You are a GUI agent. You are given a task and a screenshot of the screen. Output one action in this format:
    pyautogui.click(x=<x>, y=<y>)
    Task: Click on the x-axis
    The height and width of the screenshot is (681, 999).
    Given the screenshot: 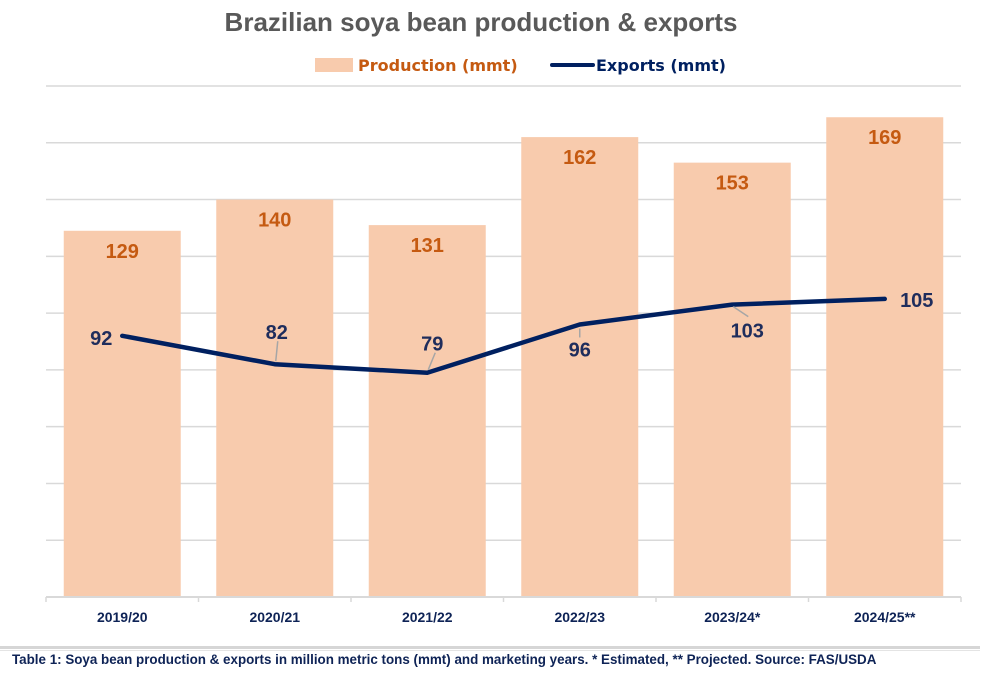 What is the action you would take?
    pyautogui.click(x=503, y=599)
    